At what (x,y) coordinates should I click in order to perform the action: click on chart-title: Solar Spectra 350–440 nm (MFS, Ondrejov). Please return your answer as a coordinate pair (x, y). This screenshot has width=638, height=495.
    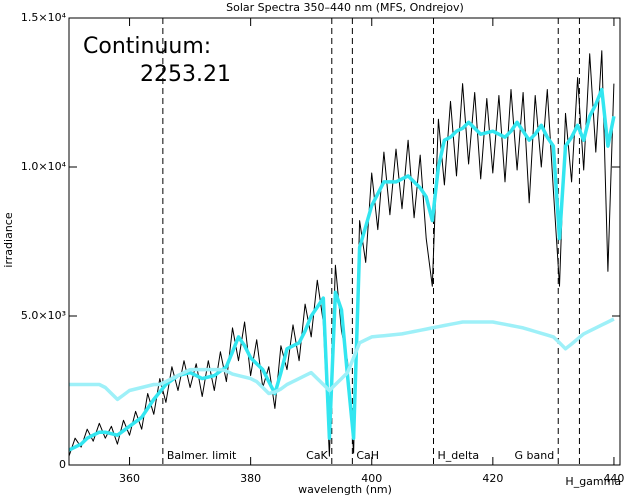
    Looking at the image, I should click on (345, 7).